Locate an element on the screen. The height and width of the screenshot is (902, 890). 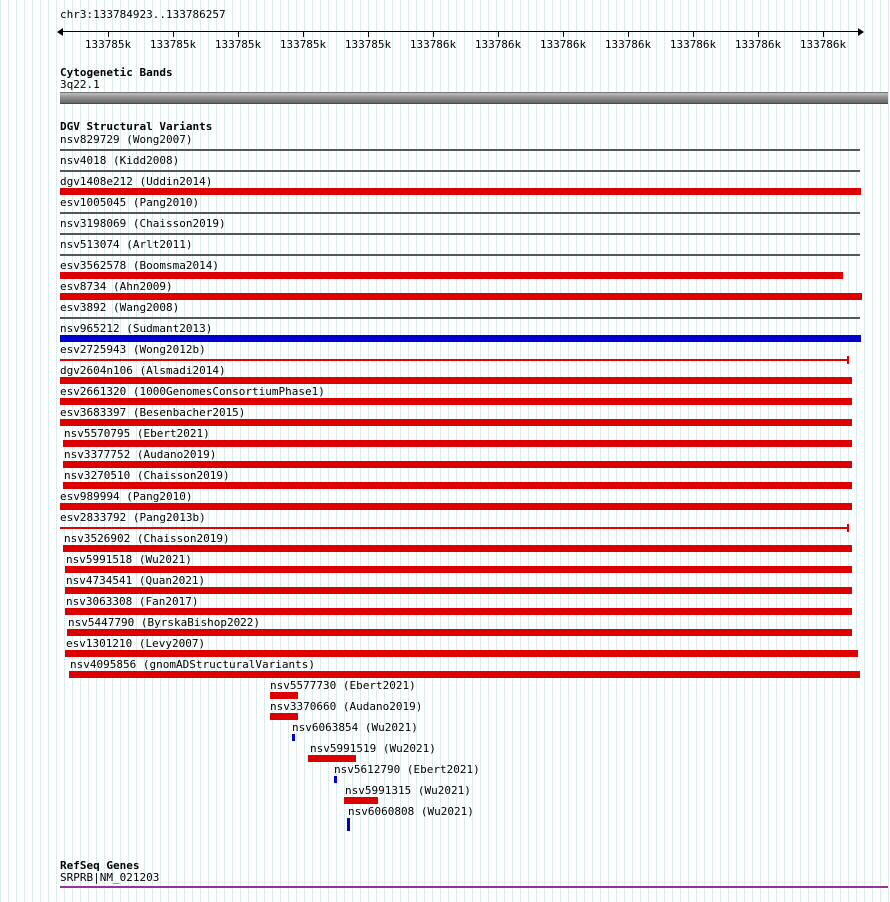
ruler-right-arrow-icon is located at coordinates (861, 32).